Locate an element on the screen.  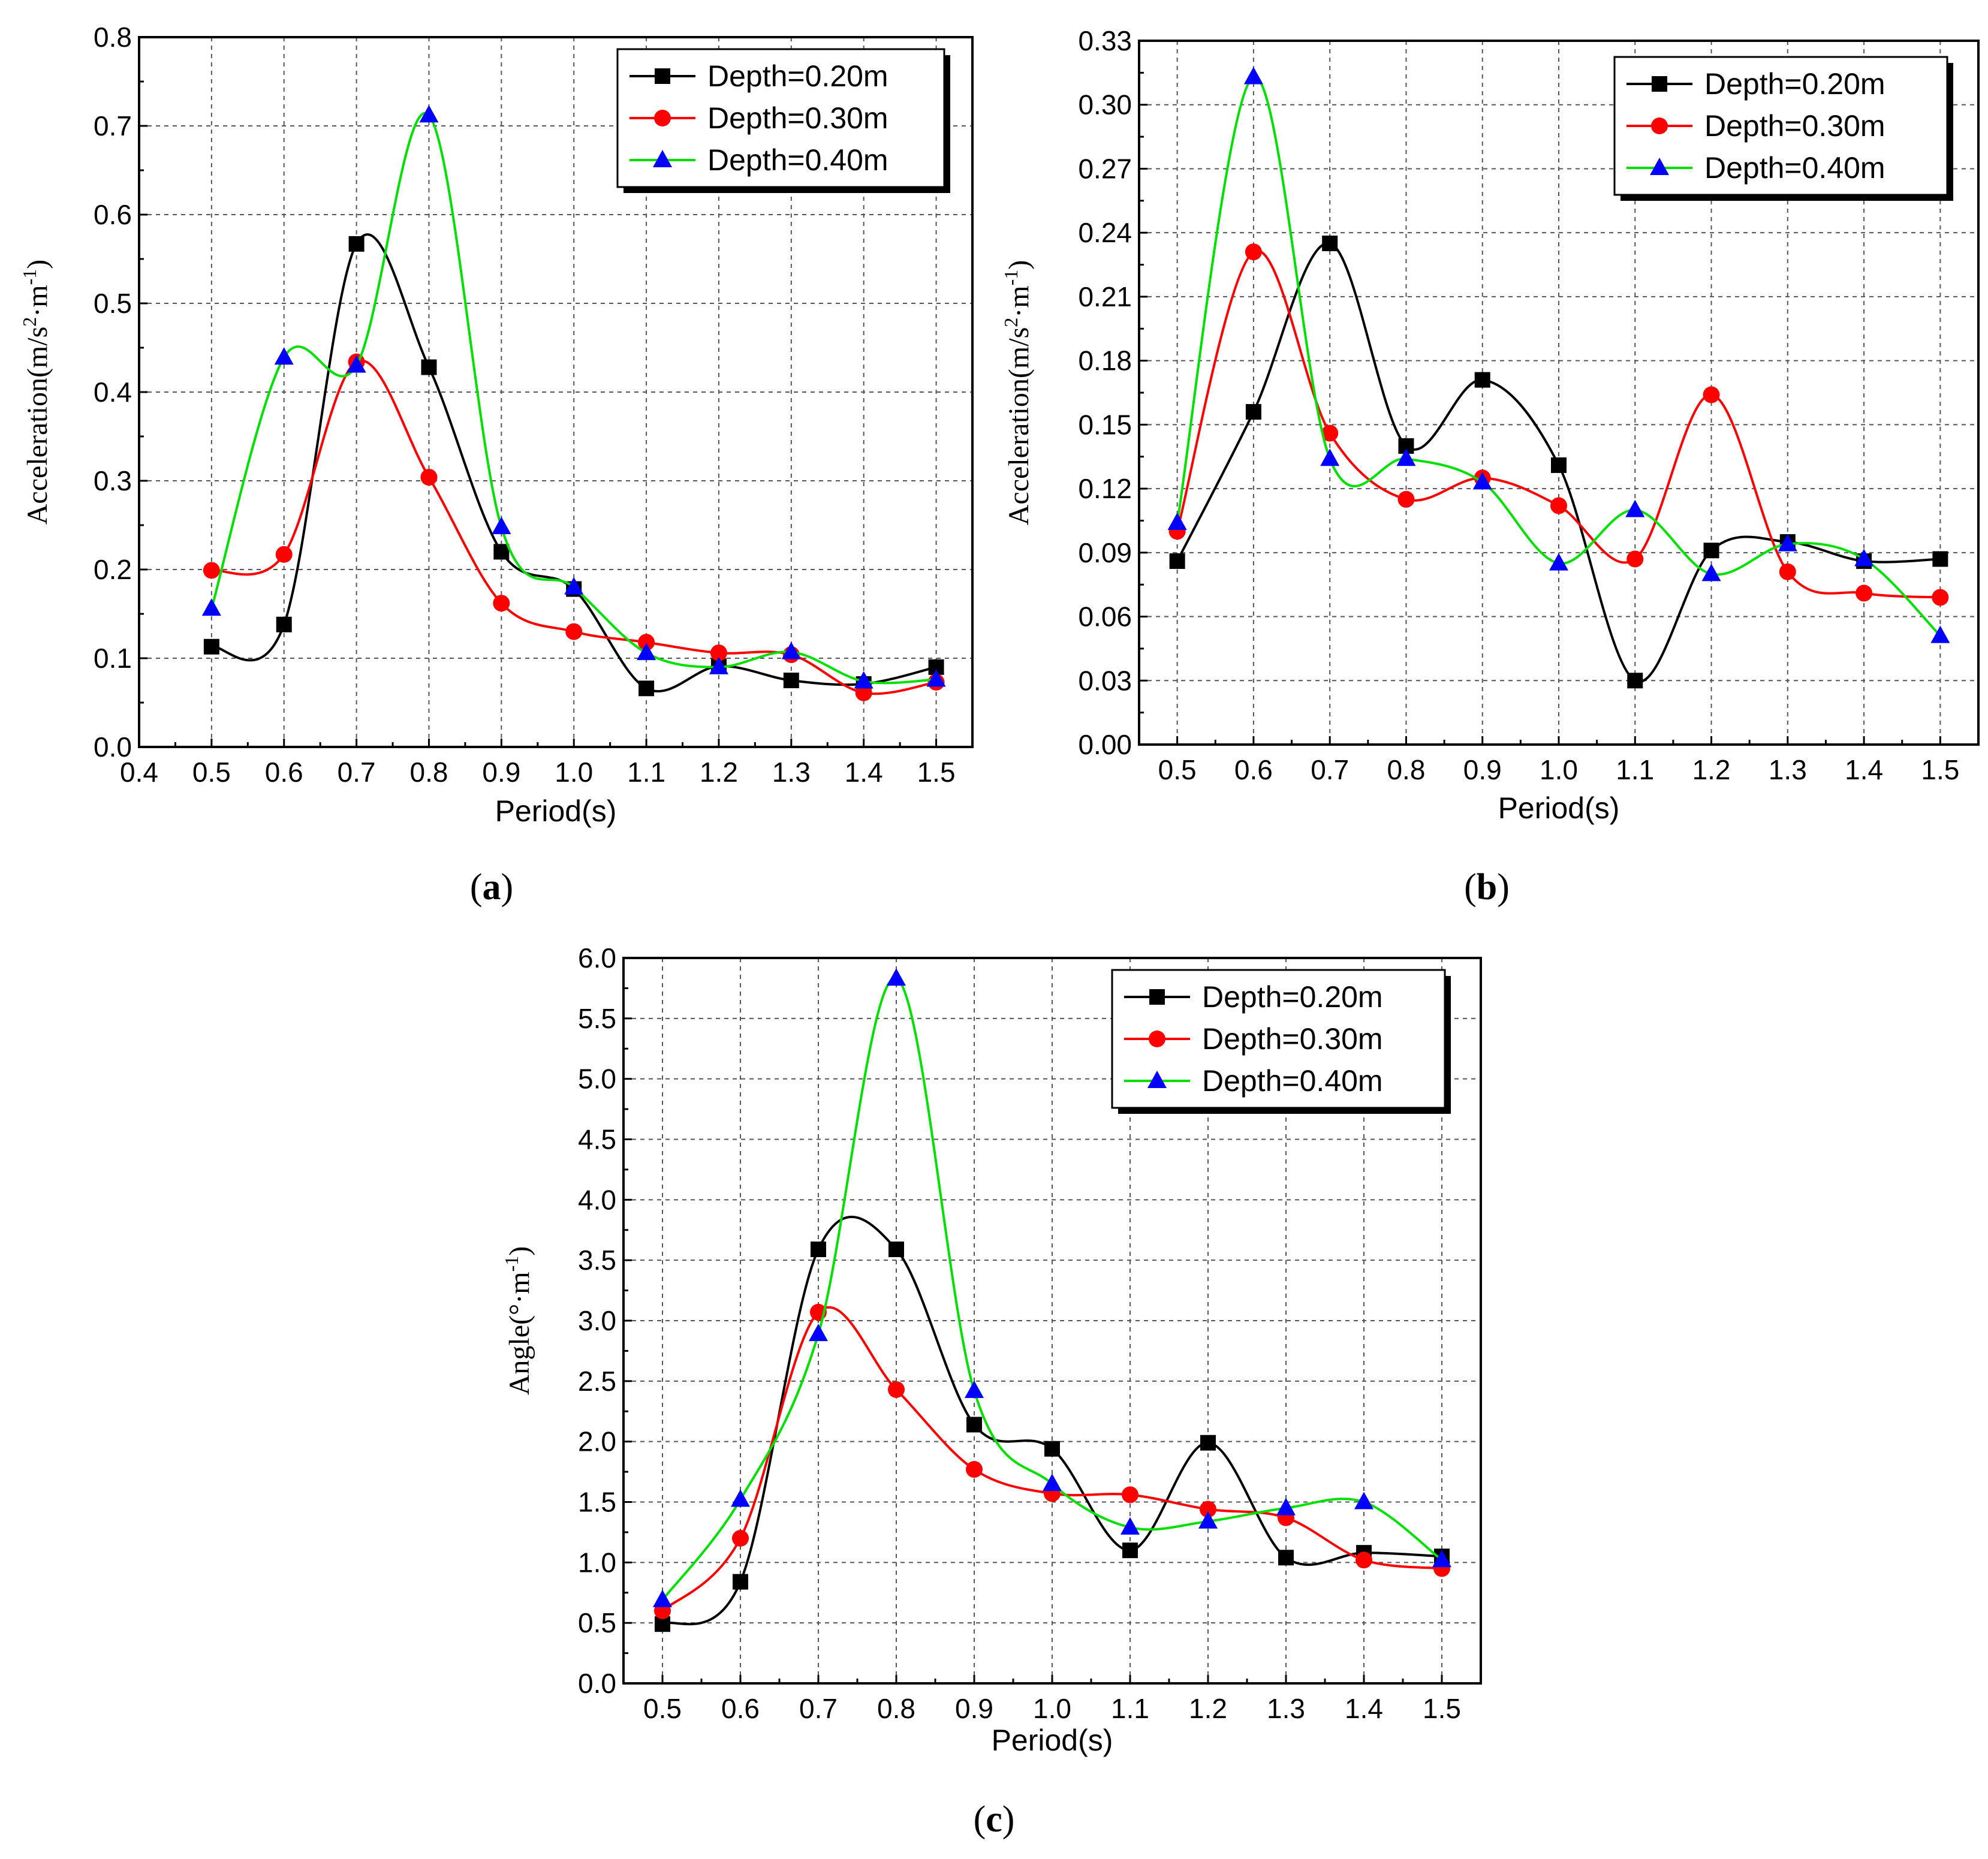
y-tick-label: 0.21 is located at coordinates (1105, 296).